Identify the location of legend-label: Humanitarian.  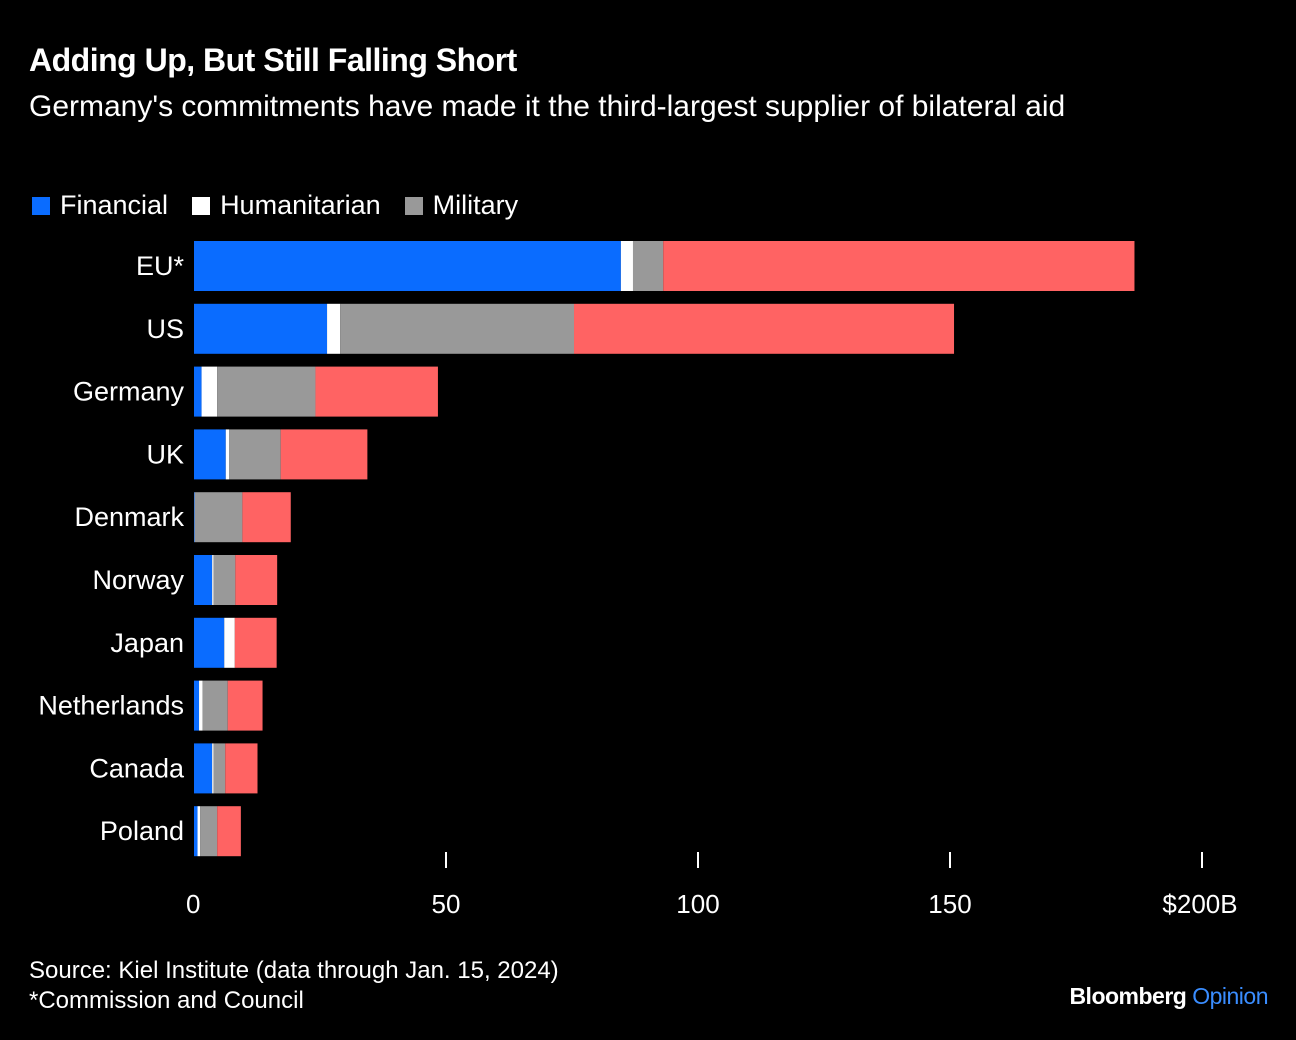
(300, 205).